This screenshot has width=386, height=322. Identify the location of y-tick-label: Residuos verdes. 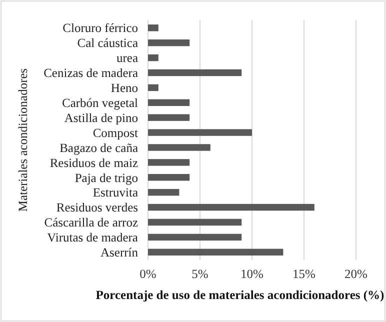
(97, 207).